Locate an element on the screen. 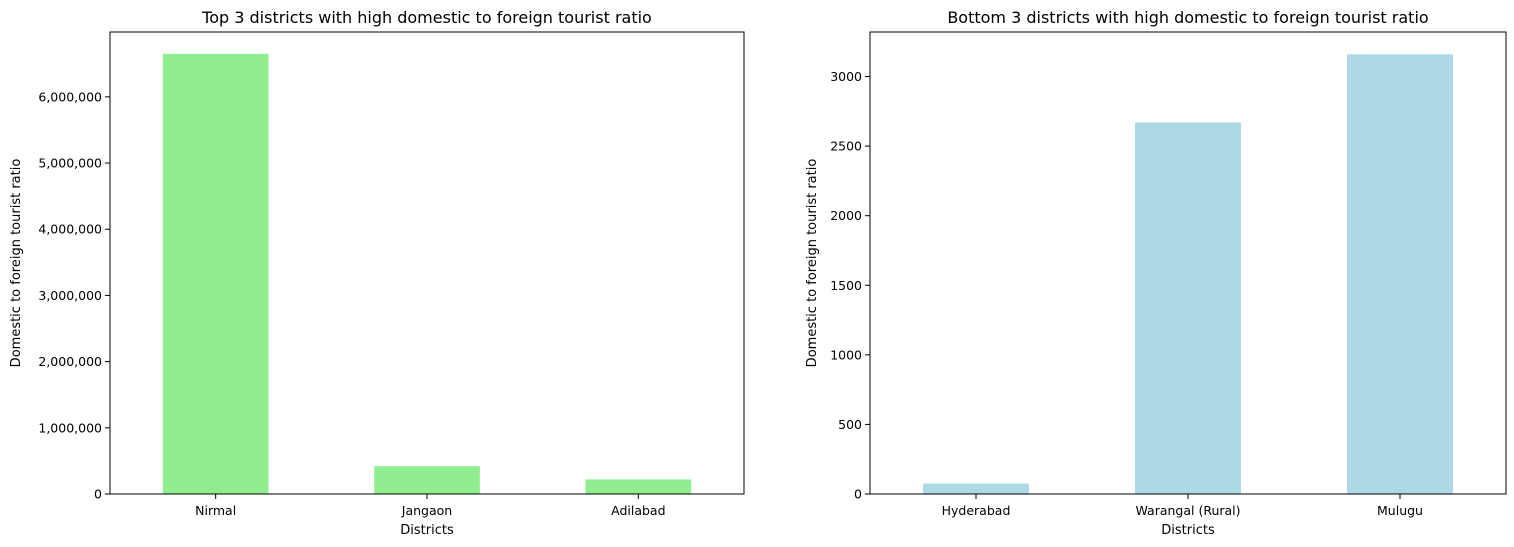  y-tick-label: 2,000,000 is located at coordinates (70, 361).